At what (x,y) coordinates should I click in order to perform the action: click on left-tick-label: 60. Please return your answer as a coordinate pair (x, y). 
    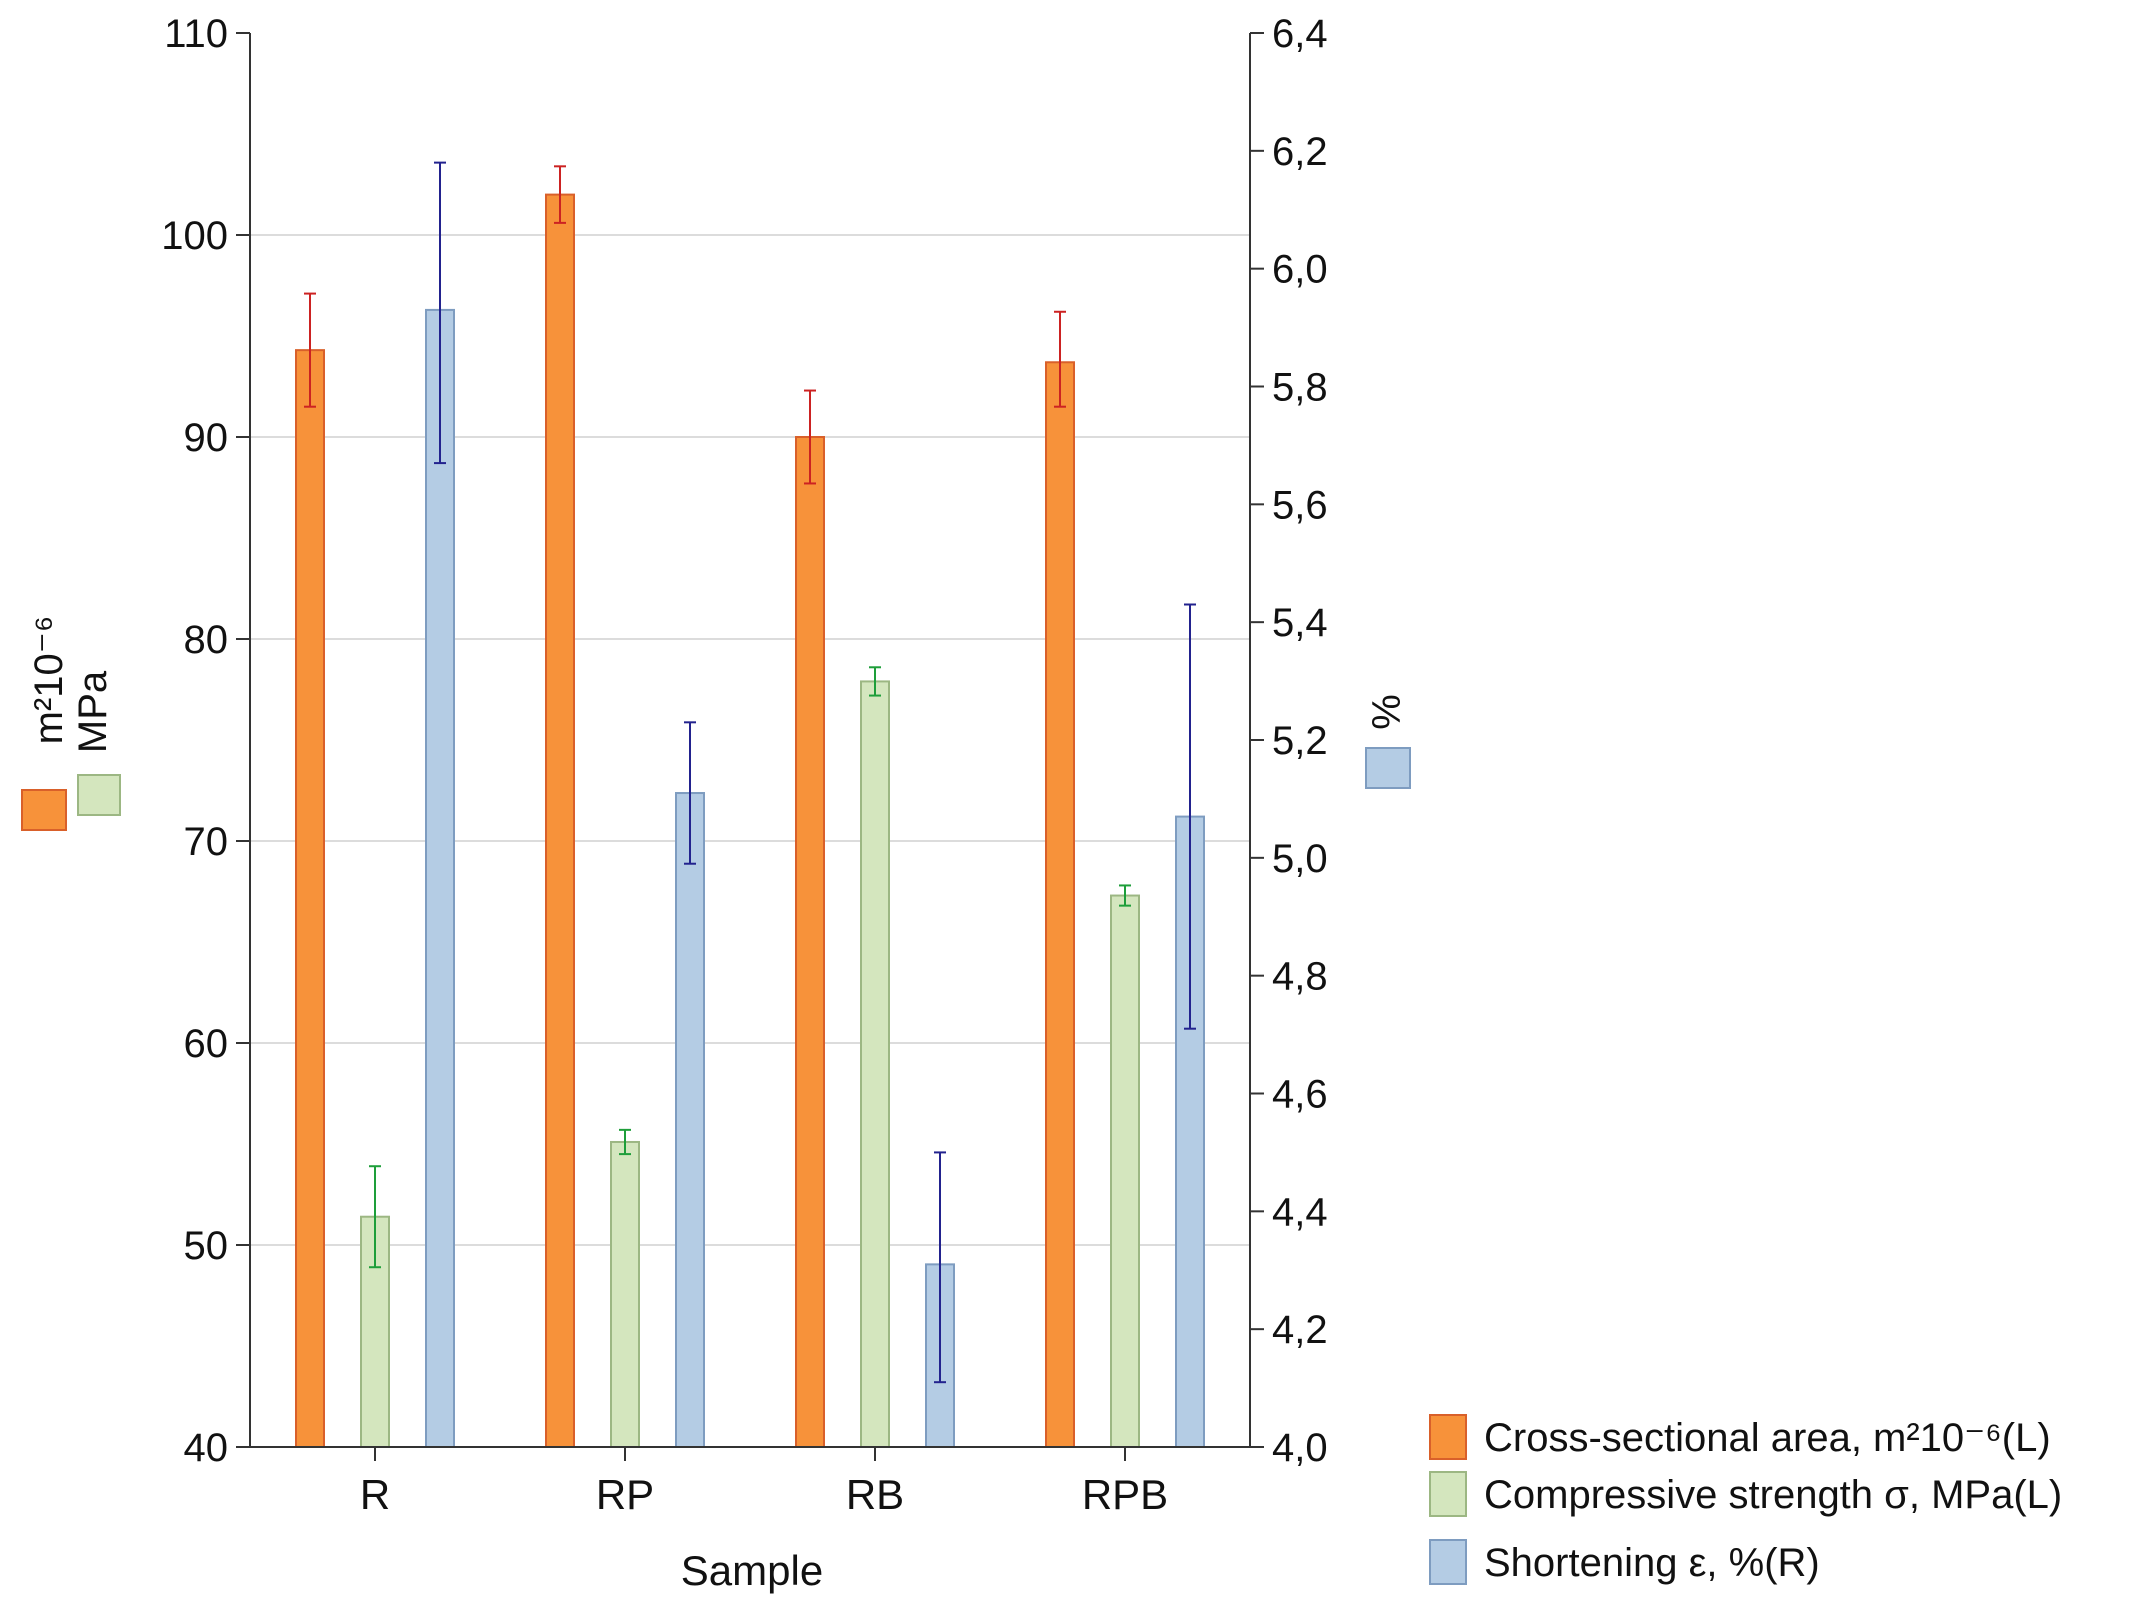
    Looking at the image, I should click on (206, 1044).